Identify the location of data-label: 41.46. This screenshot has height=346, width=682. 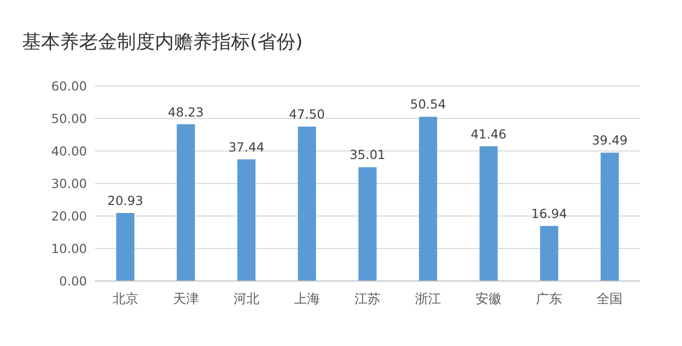
(488, 134).